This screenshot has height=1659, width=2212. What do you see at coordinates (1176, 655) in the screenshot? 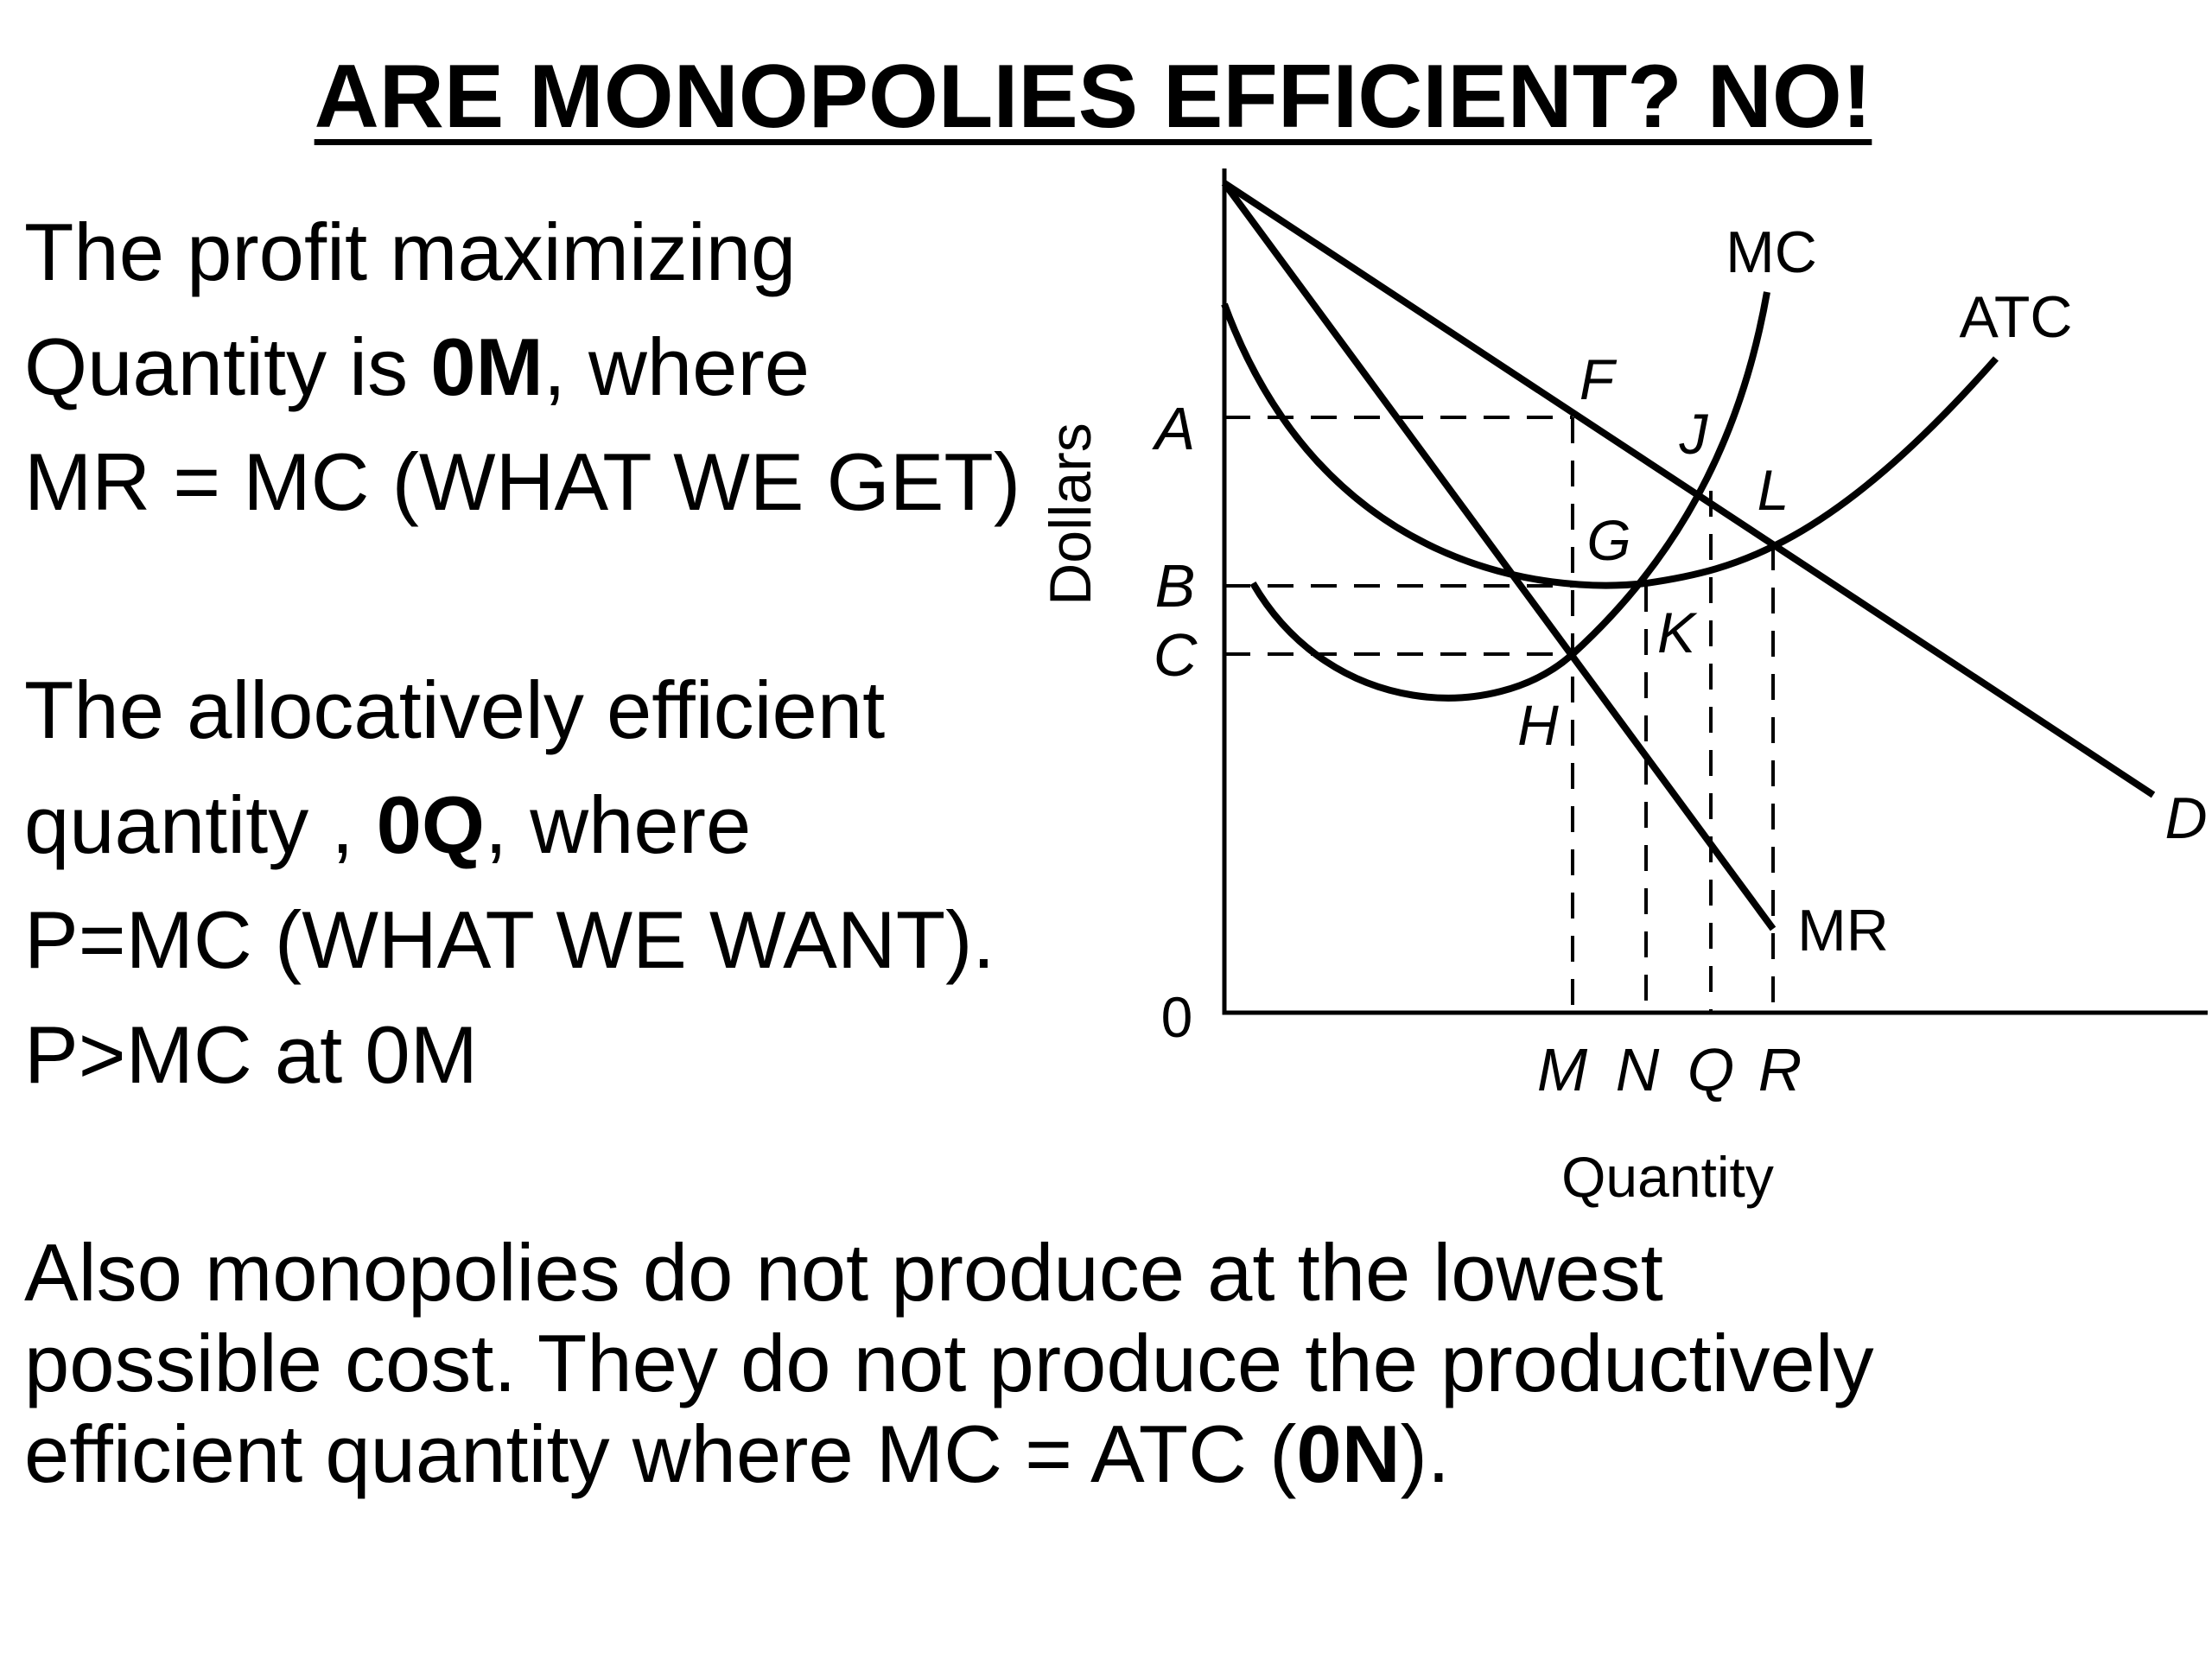
I see `price-label-c: C` at bounding box center [1176, 655].